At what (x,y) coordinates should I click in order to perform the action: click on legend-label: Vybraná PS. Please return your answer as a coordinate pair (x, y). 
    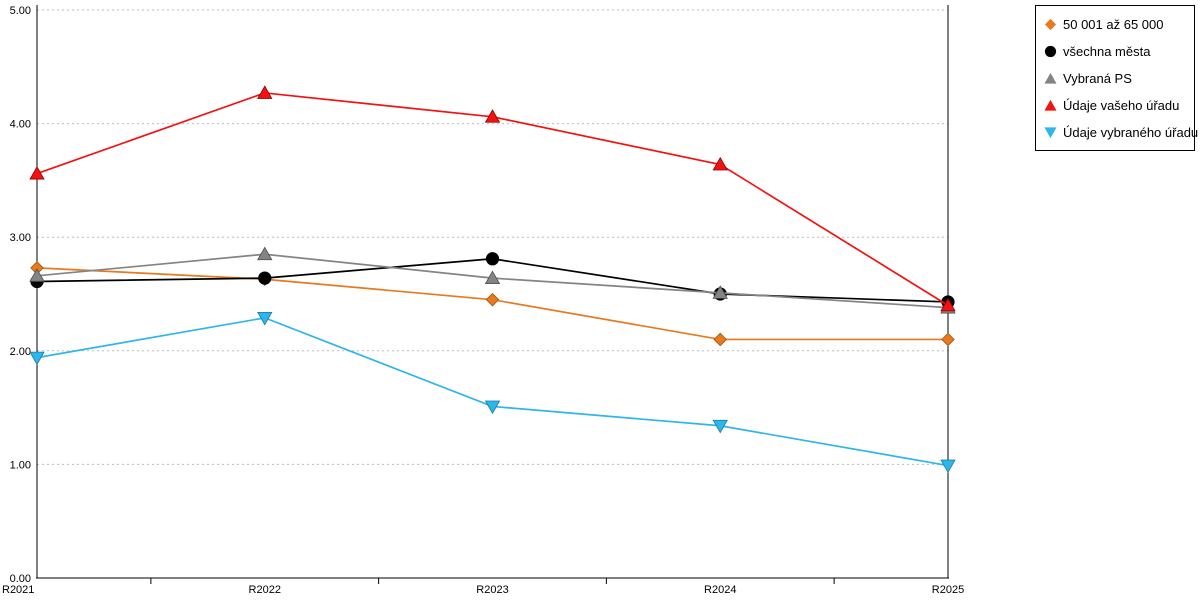
    Looking at the image, I should click on (1097, 78).